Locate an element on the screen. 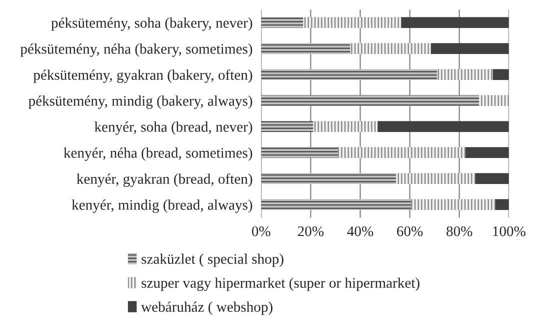  y-tick-label: péksütemény, gyakran (bakery, often) is located at coordinates (142, 76).